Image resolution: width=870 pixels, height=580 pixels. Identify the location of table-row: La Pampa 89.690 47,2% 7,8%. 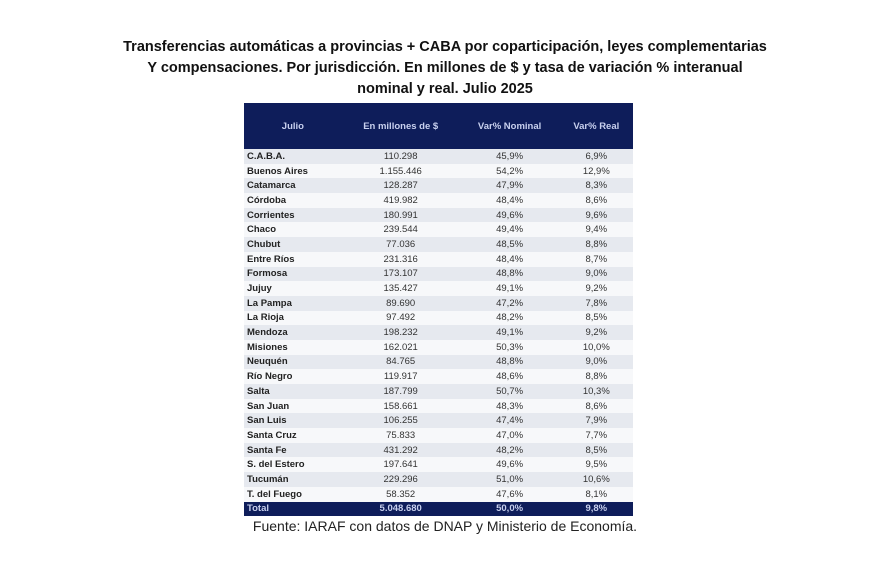
(438, 303).